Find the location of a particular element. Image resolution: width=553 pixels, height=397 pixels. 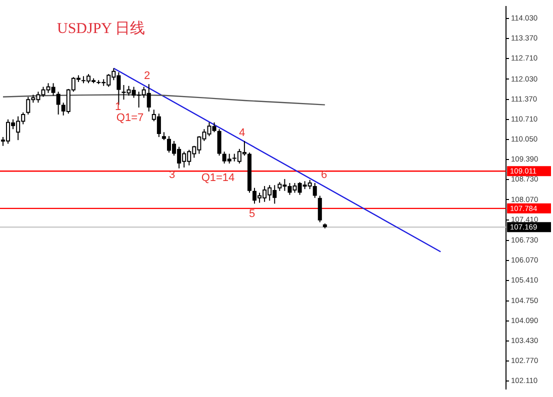

annotation: 4 is located at coordinates (242, 133).